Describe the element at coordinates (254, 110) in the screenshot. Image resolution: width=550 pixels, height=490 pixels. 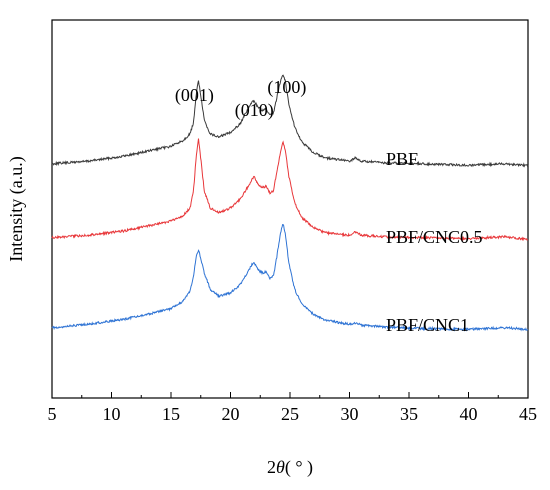
I see `peak-annotation: (010)` at that location.